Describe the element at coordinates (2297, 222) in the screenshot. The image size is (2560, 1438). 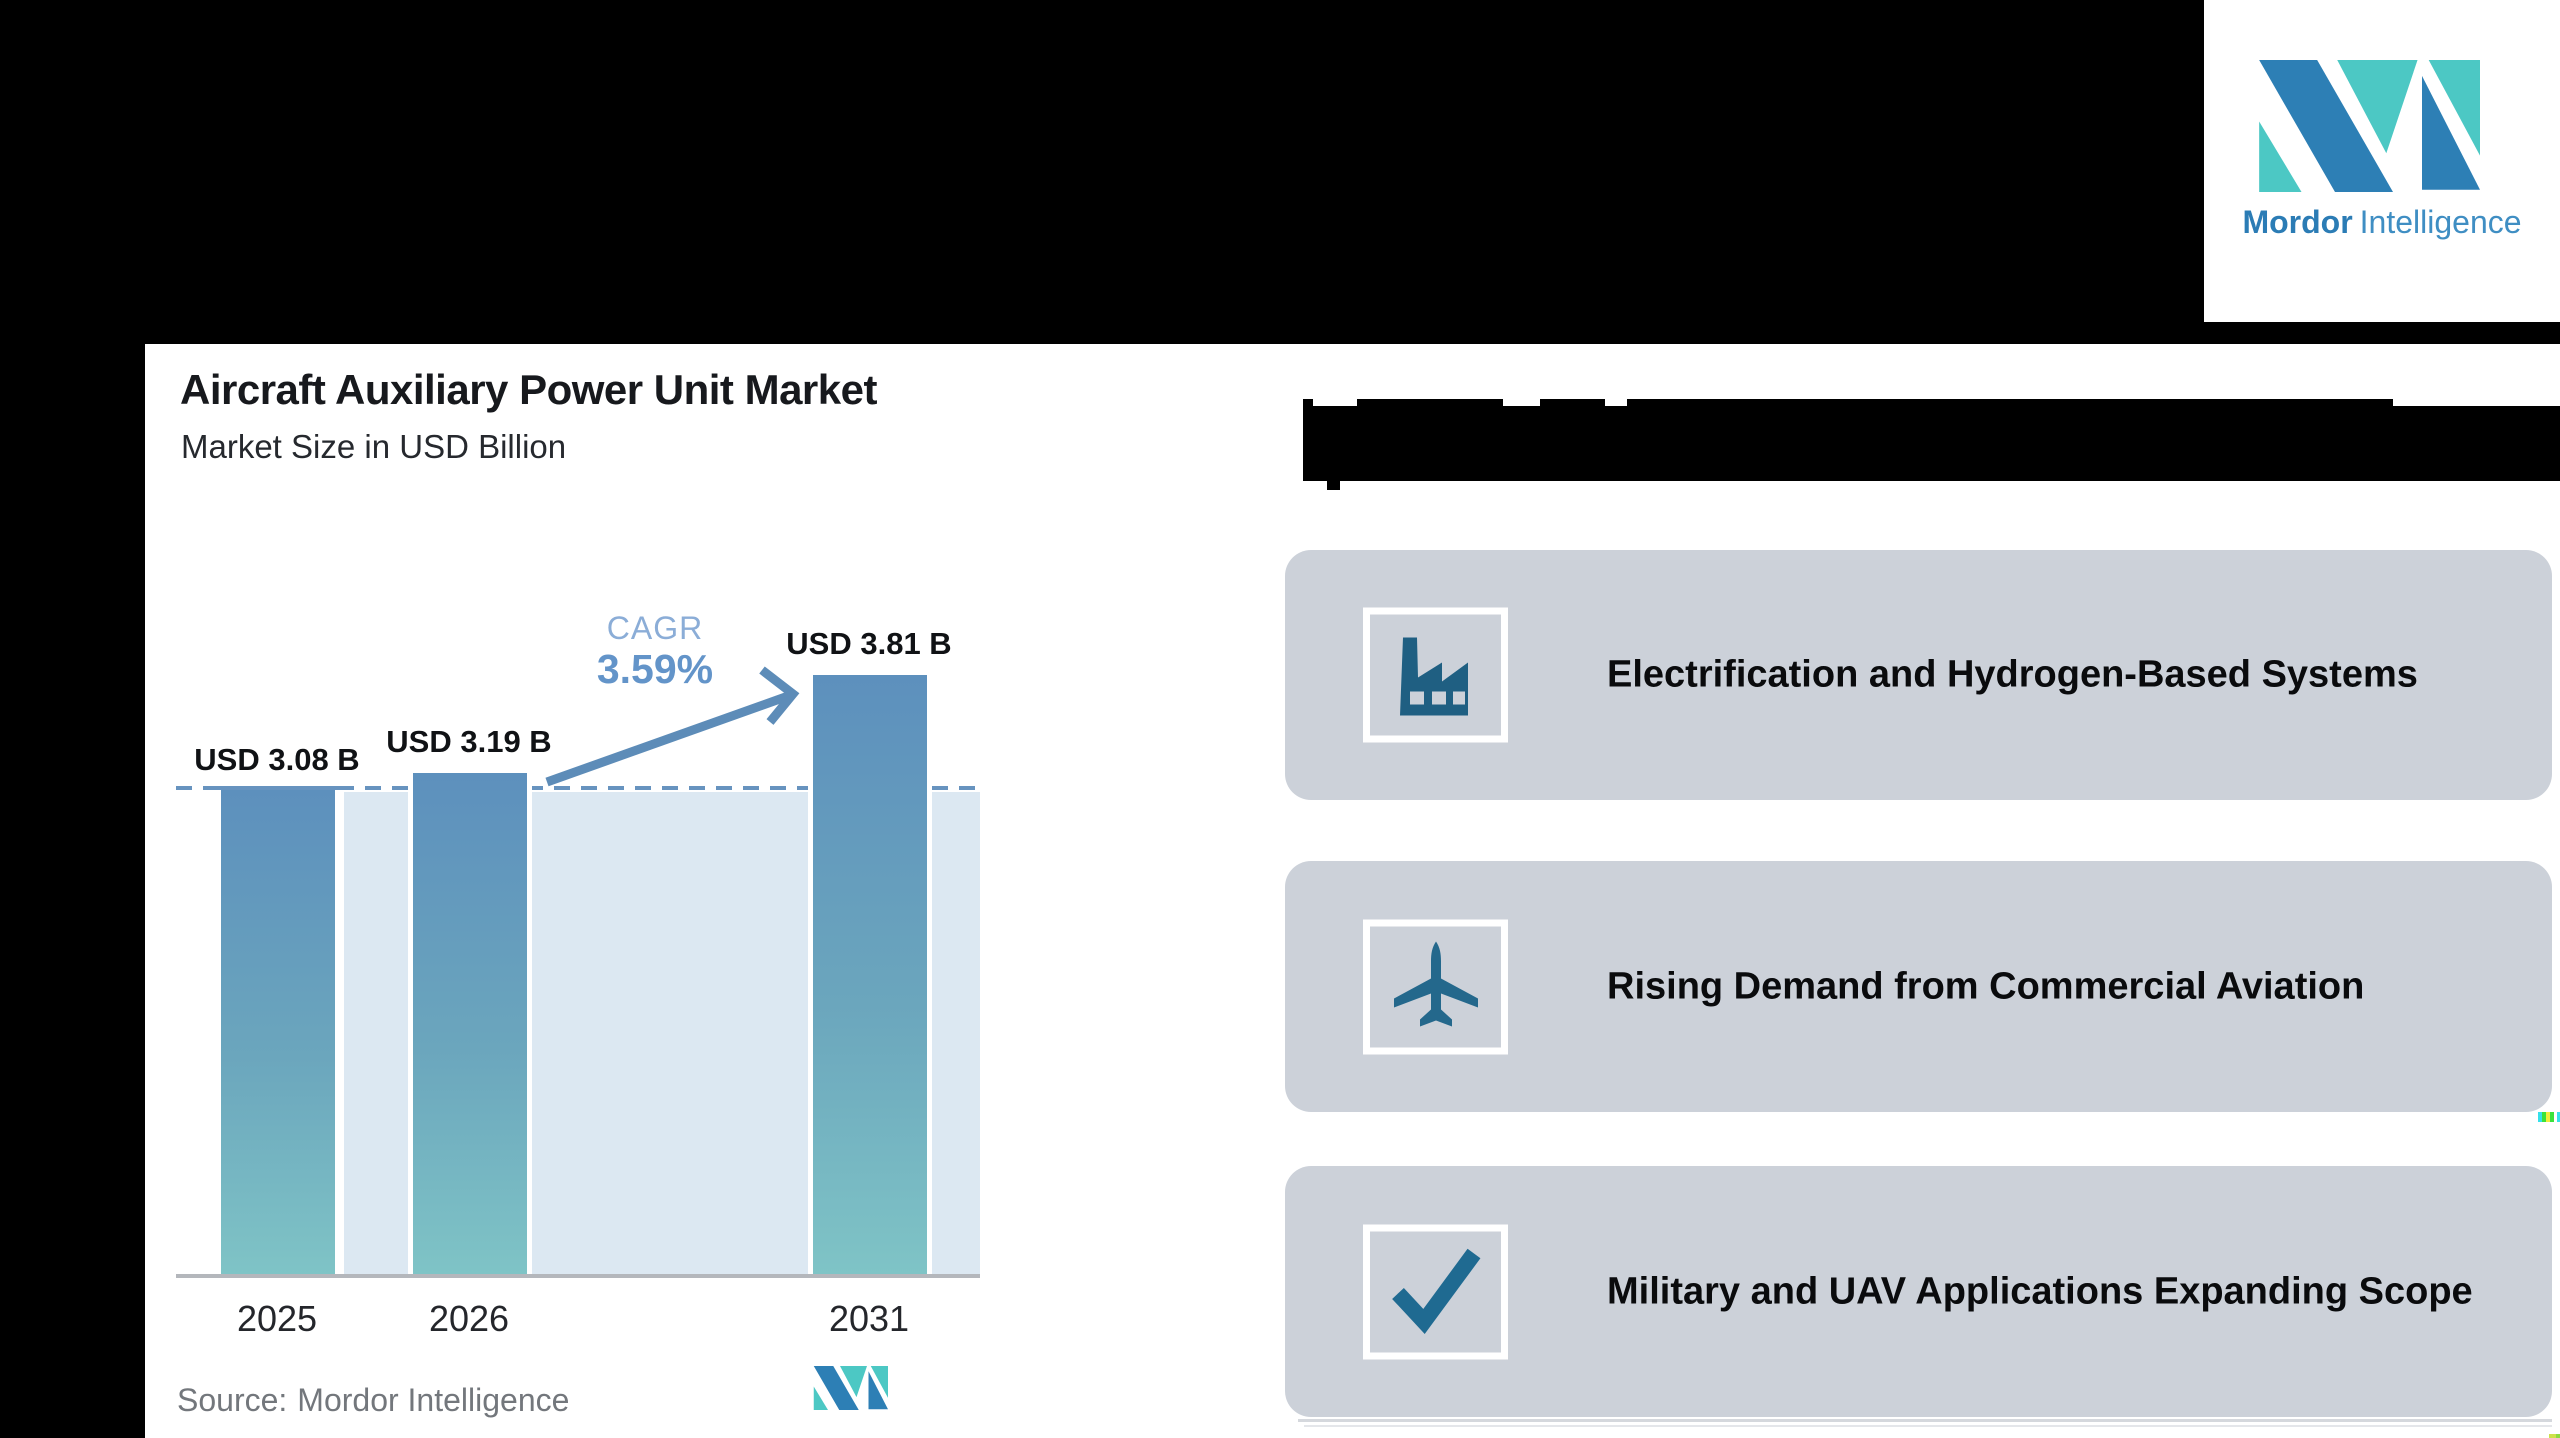
I see `brand-name-bold: Mordor` at that location.